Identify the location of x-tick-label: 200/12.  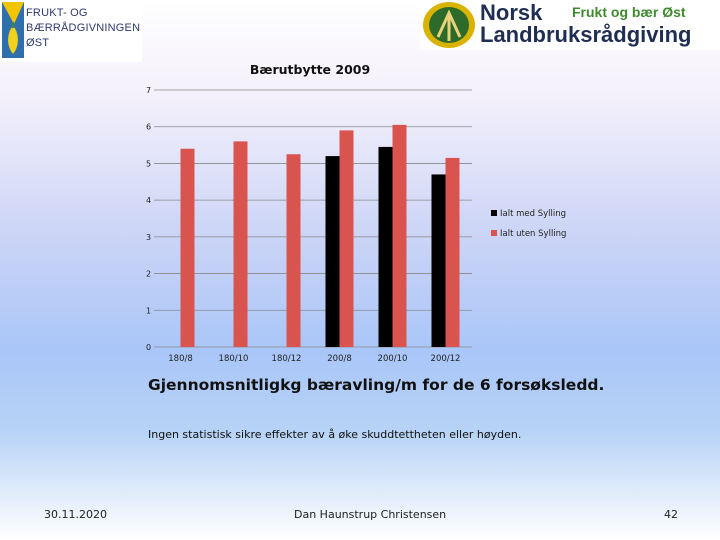
(446, 359).